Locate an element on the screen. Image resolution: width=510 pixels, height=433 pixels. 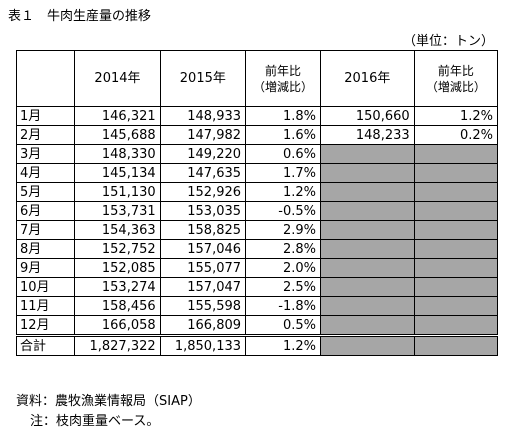
ratio-2015-cell: 2.5% is located at coordinates (283, 287).